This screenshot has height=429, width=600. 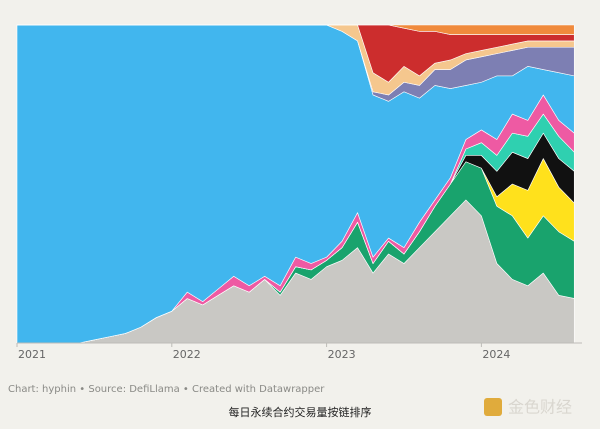 I want to click on x-tick-label: 2024, so click(x=496, y=354).